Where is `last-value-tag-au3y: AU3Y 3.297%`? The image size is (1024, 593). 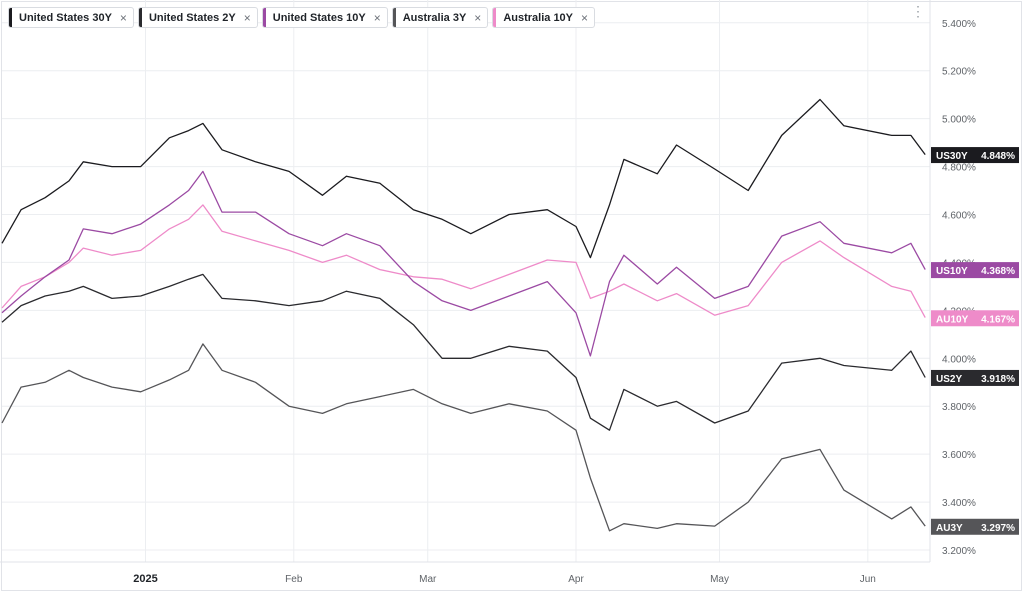 last-value-tag-au3y: AU3Y 3.297% is located at coordinates (975, 526).